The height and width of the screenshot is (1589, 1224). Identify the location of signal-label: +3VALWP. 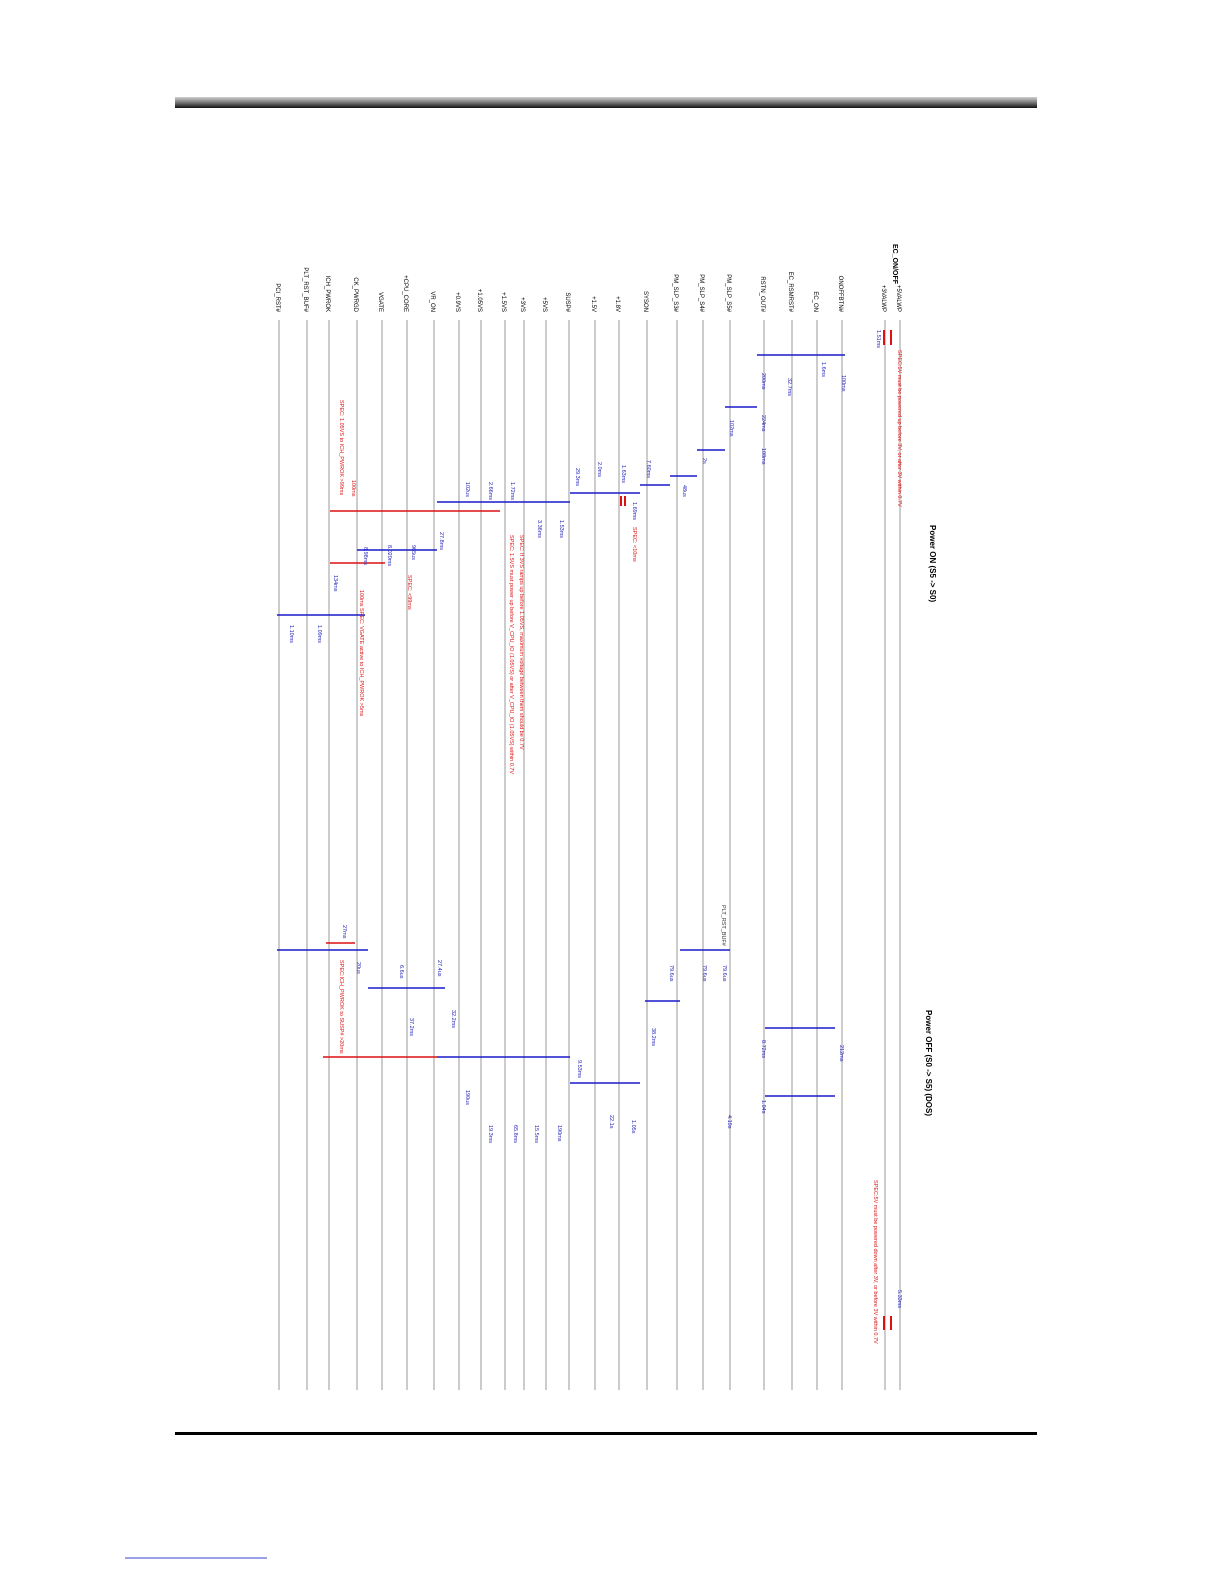
(883, 298).